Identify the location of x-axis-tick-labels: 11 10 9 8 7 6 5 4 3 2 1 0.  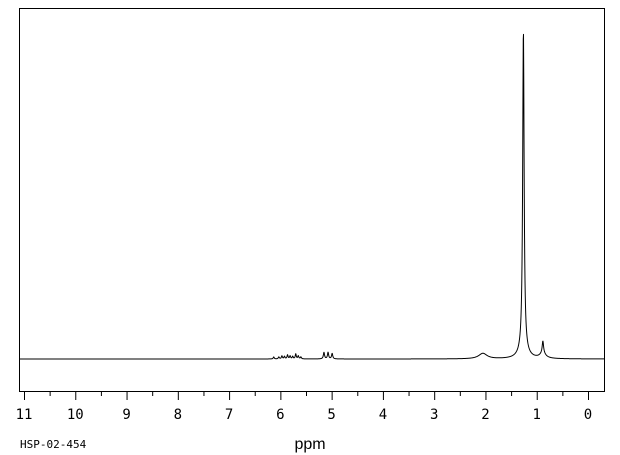
(304, 415).